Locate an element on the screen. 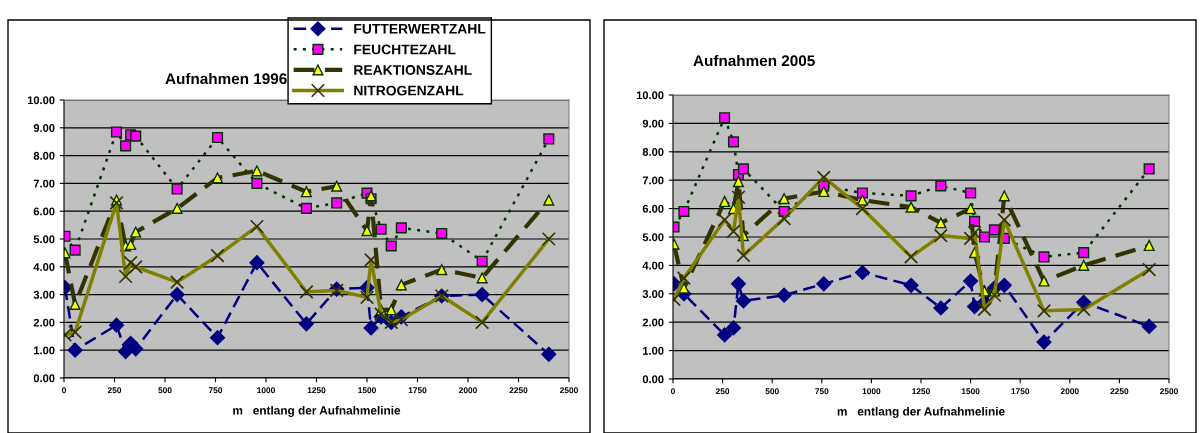 The width and height of the screenshot is (1202, 433). chart-title: Aufnahmen 1996 is located at coordinates (226, 78).